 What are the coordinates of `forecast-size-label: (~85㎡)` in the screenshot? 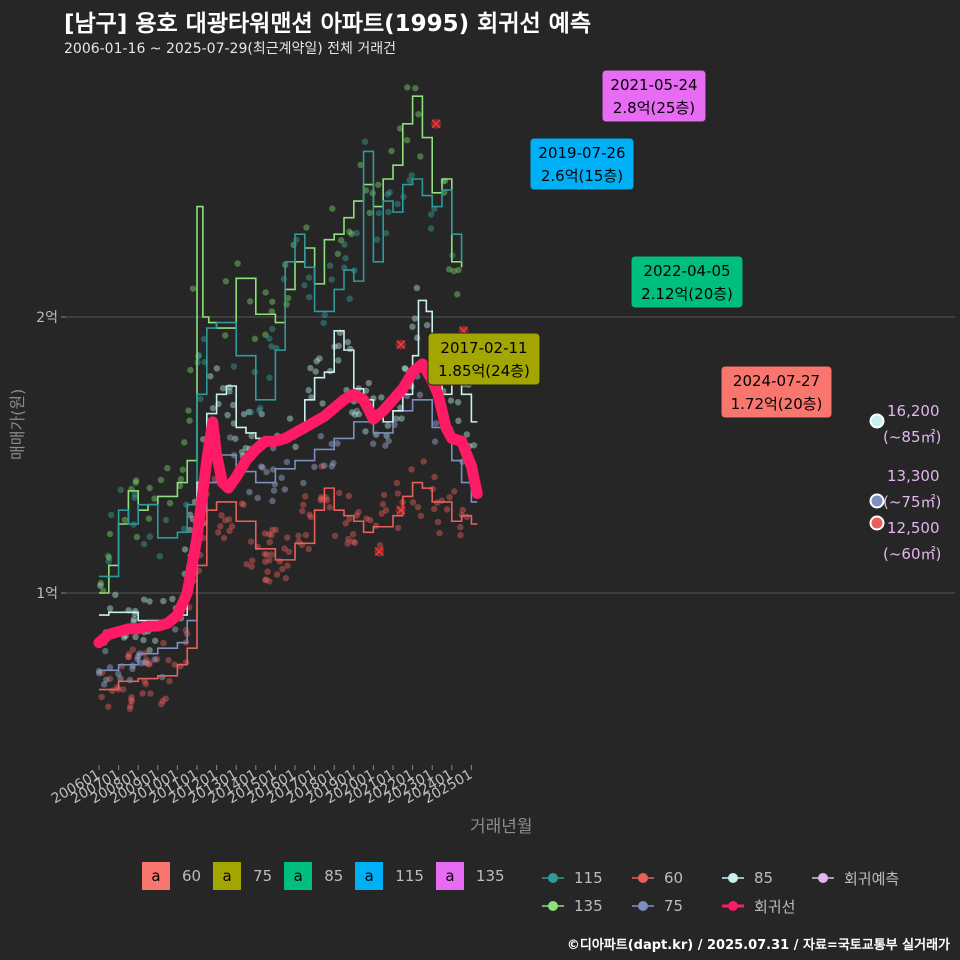 It's located at (912, 437).